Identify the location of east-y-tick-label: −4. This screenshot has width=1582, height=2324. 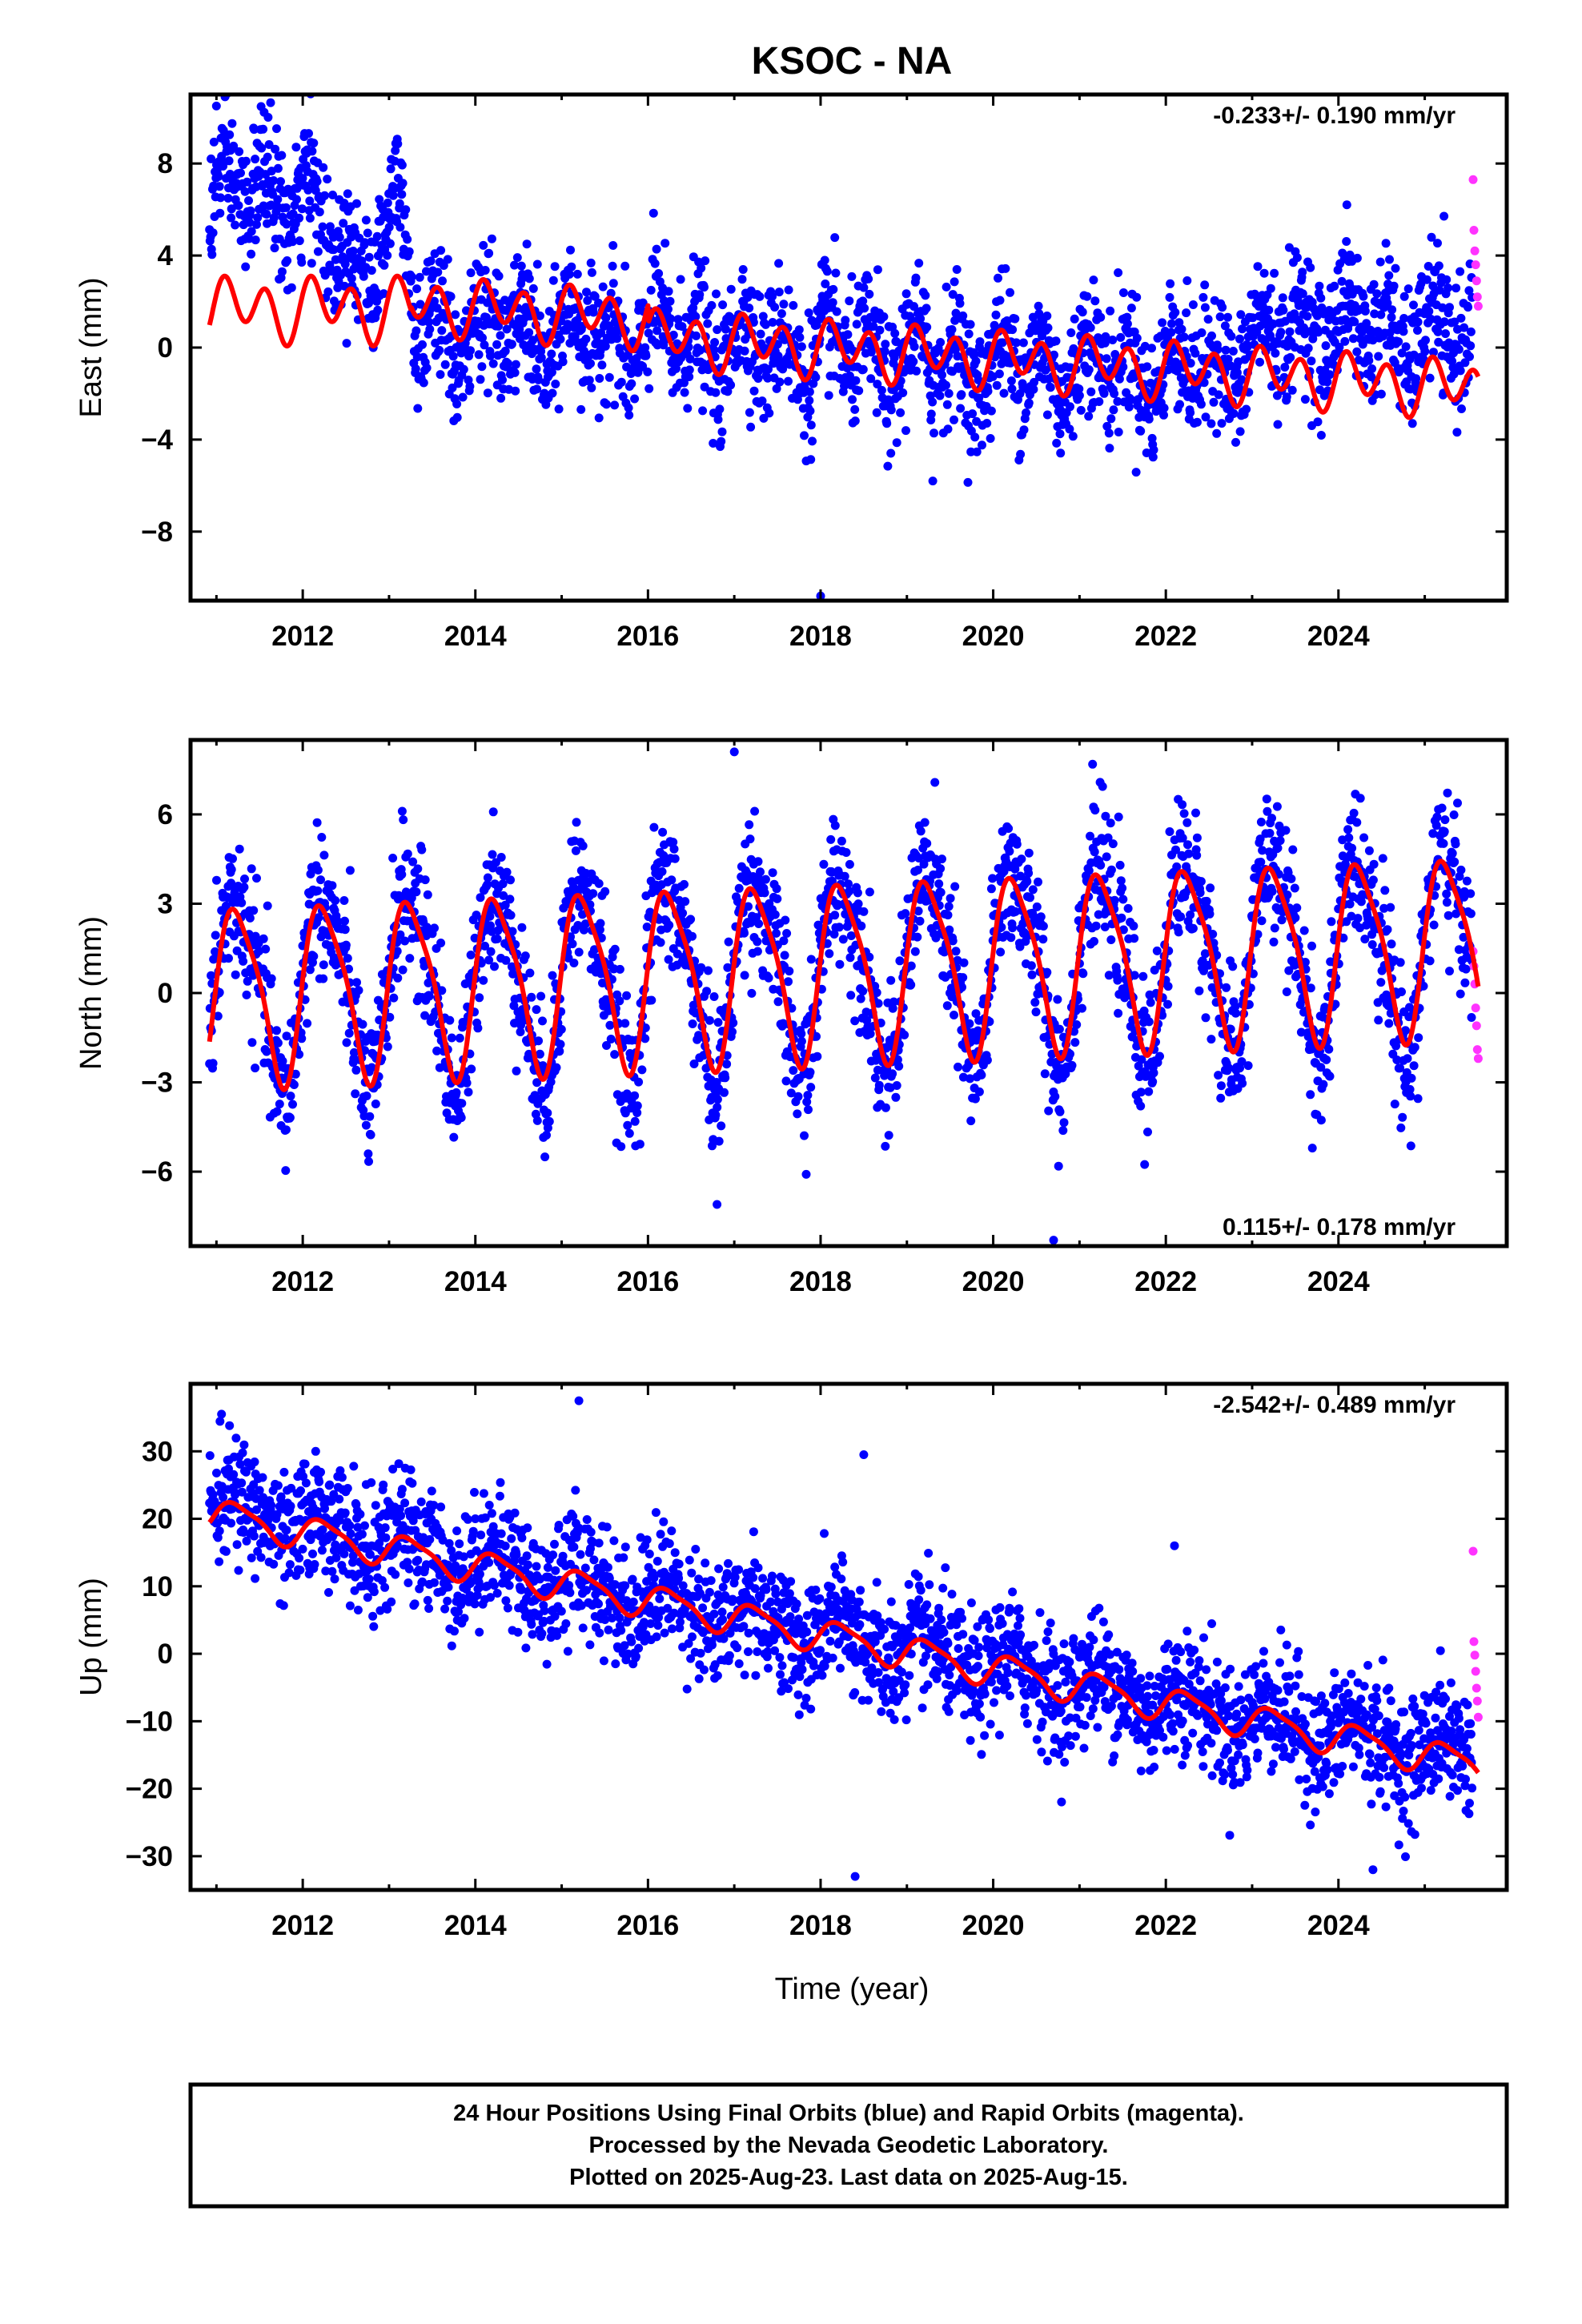
(157, 440).